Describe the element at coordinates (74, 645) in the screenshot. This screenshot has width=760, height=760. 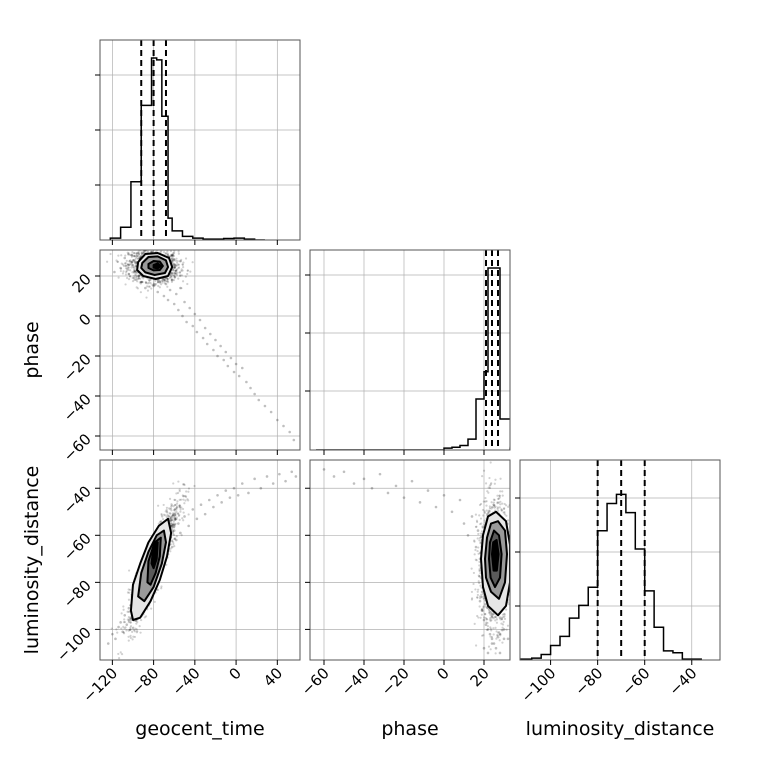
I see `ytick-label: −100` at that location.